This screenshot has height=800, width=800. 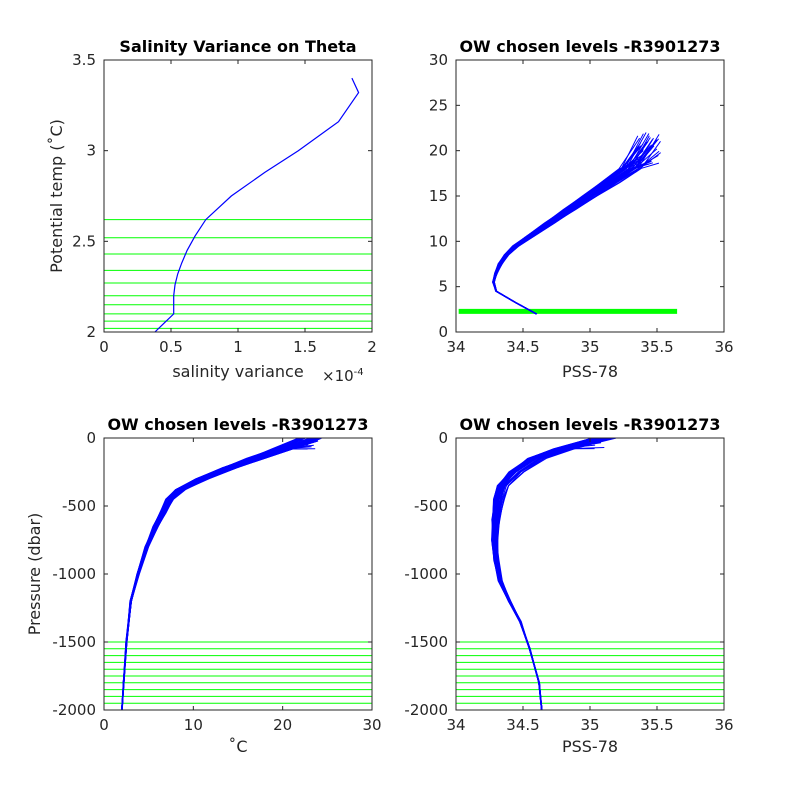 What do you see at coordinates (84, 241) in the screenshot?
I see `y-tick-label: 2.5` at bounding box center [84, 241].